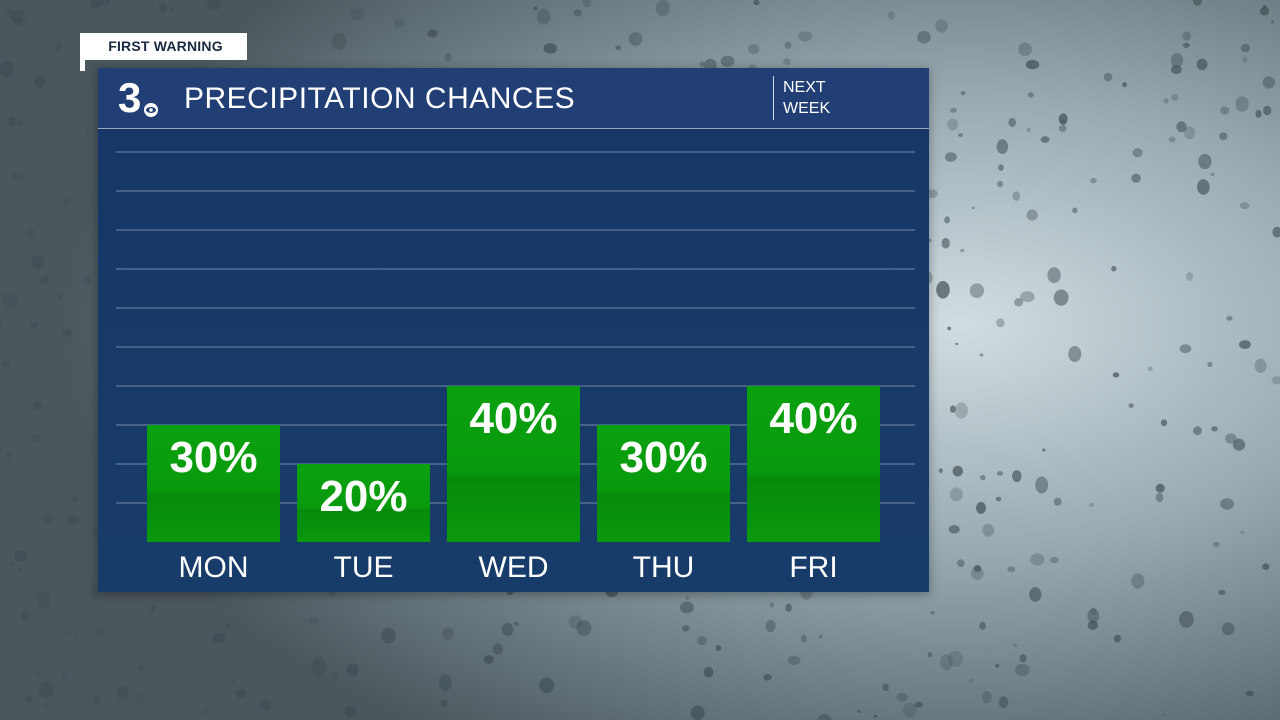 Image resolution: width=1280 pixels, height=720 pixels. What do you see at coordinates (813, 418) in the screenshot?
I see `value-label: 40%` at bounding box center [813, 418].